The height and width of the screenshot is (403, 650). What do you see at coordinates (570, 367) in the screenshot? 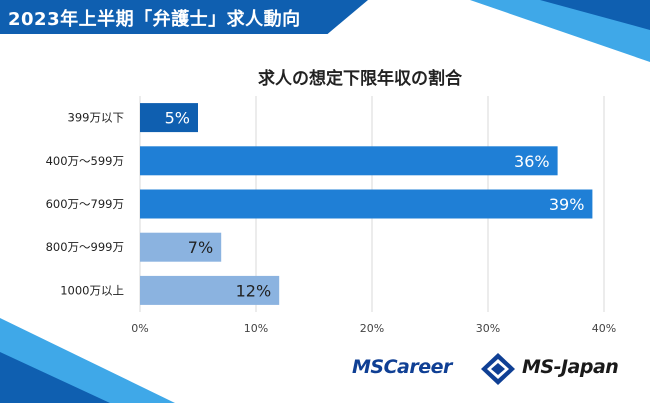
I see `ms-japan-logo: MS-Japan` at bounding box center [570, 367].